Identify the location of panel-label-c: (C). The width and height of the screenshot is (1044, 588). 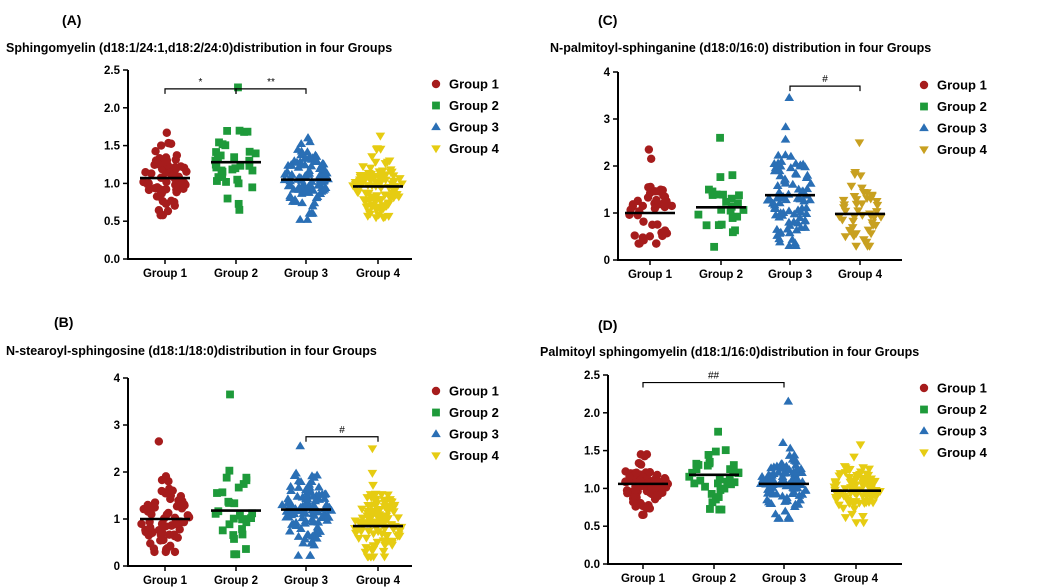
(607, 20).